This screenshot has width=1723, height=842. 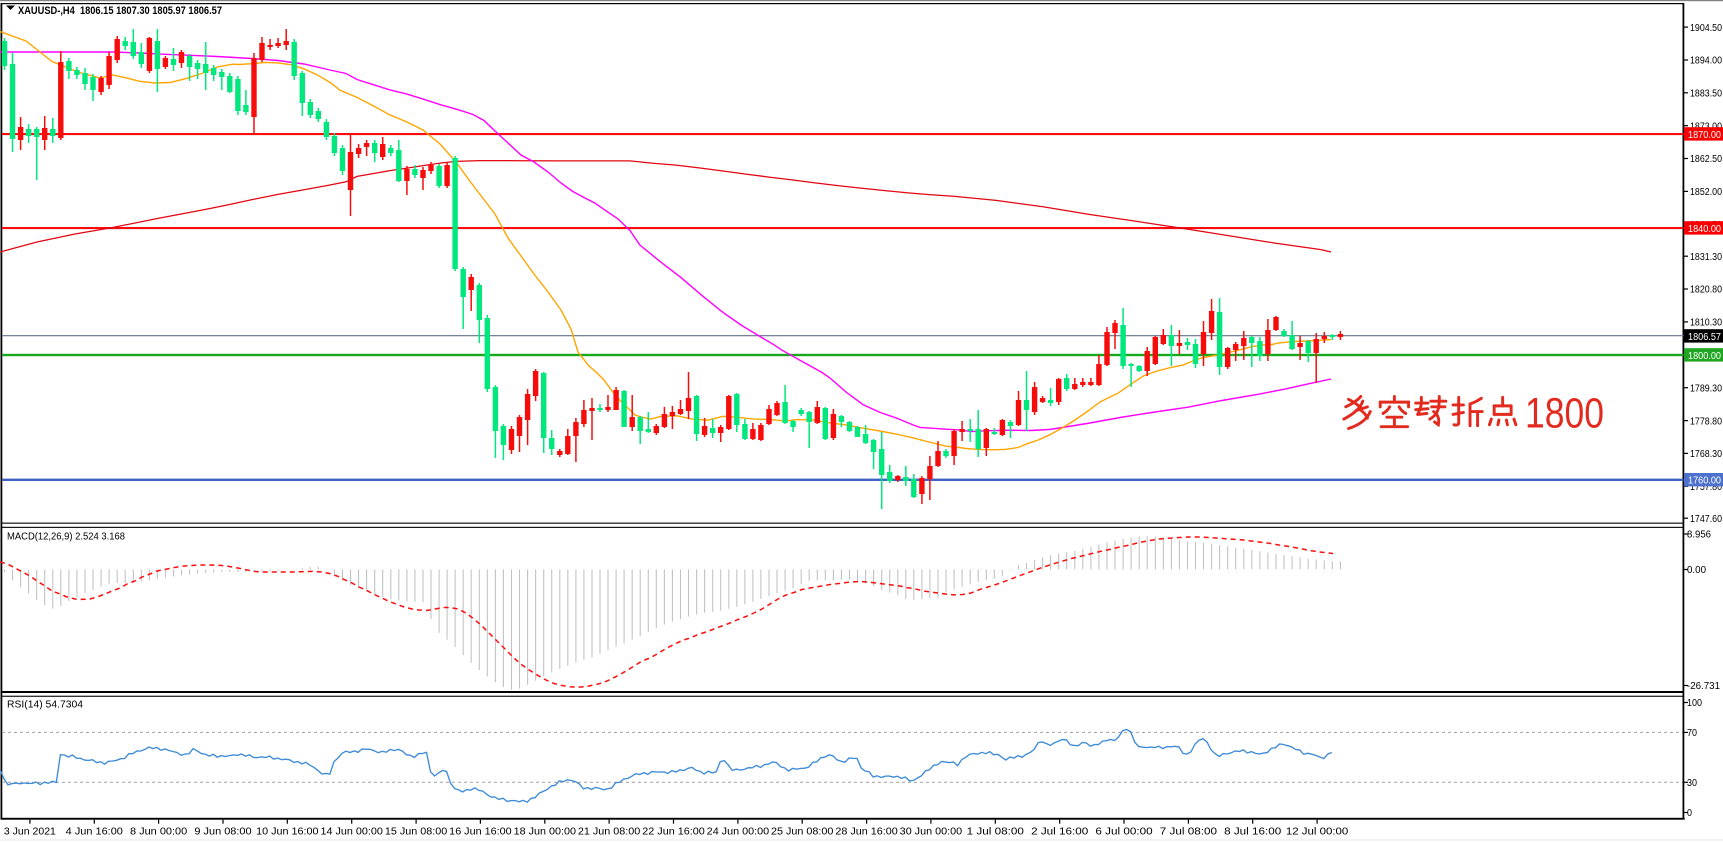 I want to click on svg-text: 8 Jul 16:00, so click(x=1253, y=832).